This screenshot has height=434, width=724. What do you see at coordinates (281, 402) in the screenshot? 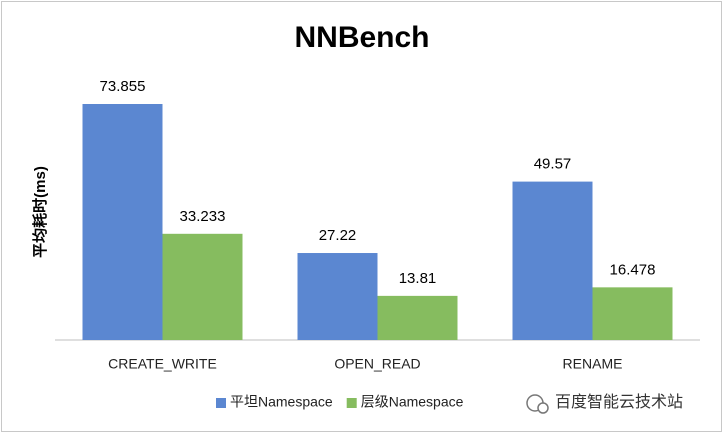
I see `legend-label: 平坦Namespace` at bounding box center [281, 402].